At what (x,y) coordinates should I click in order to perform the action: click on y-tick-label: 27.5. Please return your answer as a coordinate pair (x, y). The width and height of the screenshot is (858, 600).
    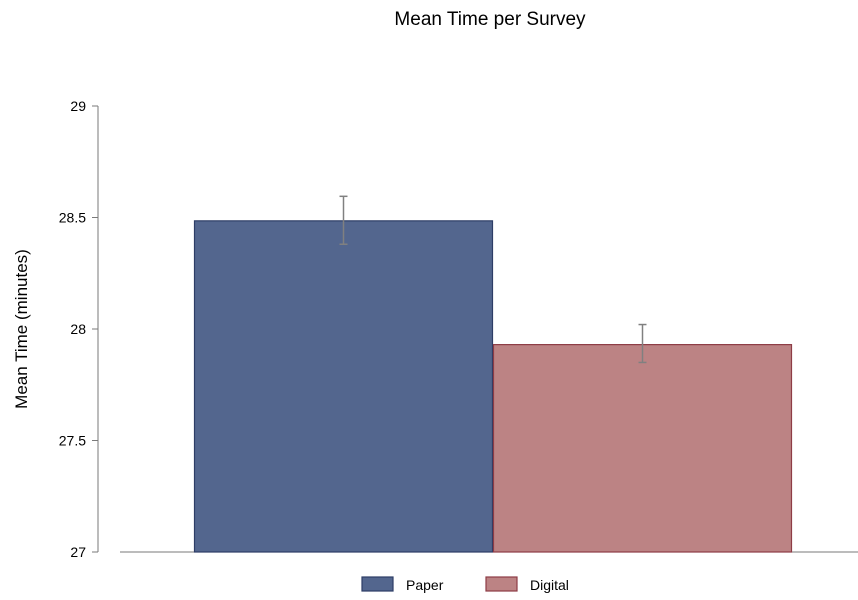
    Looking at the image, I should click on (72, 441).